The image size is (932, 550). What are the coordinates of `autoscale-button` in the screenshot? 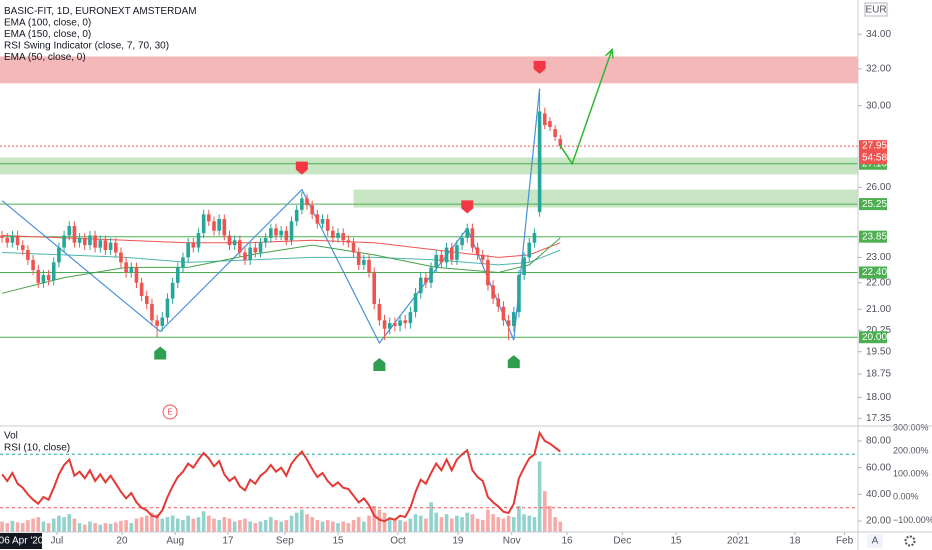 It's located at (875, 541).